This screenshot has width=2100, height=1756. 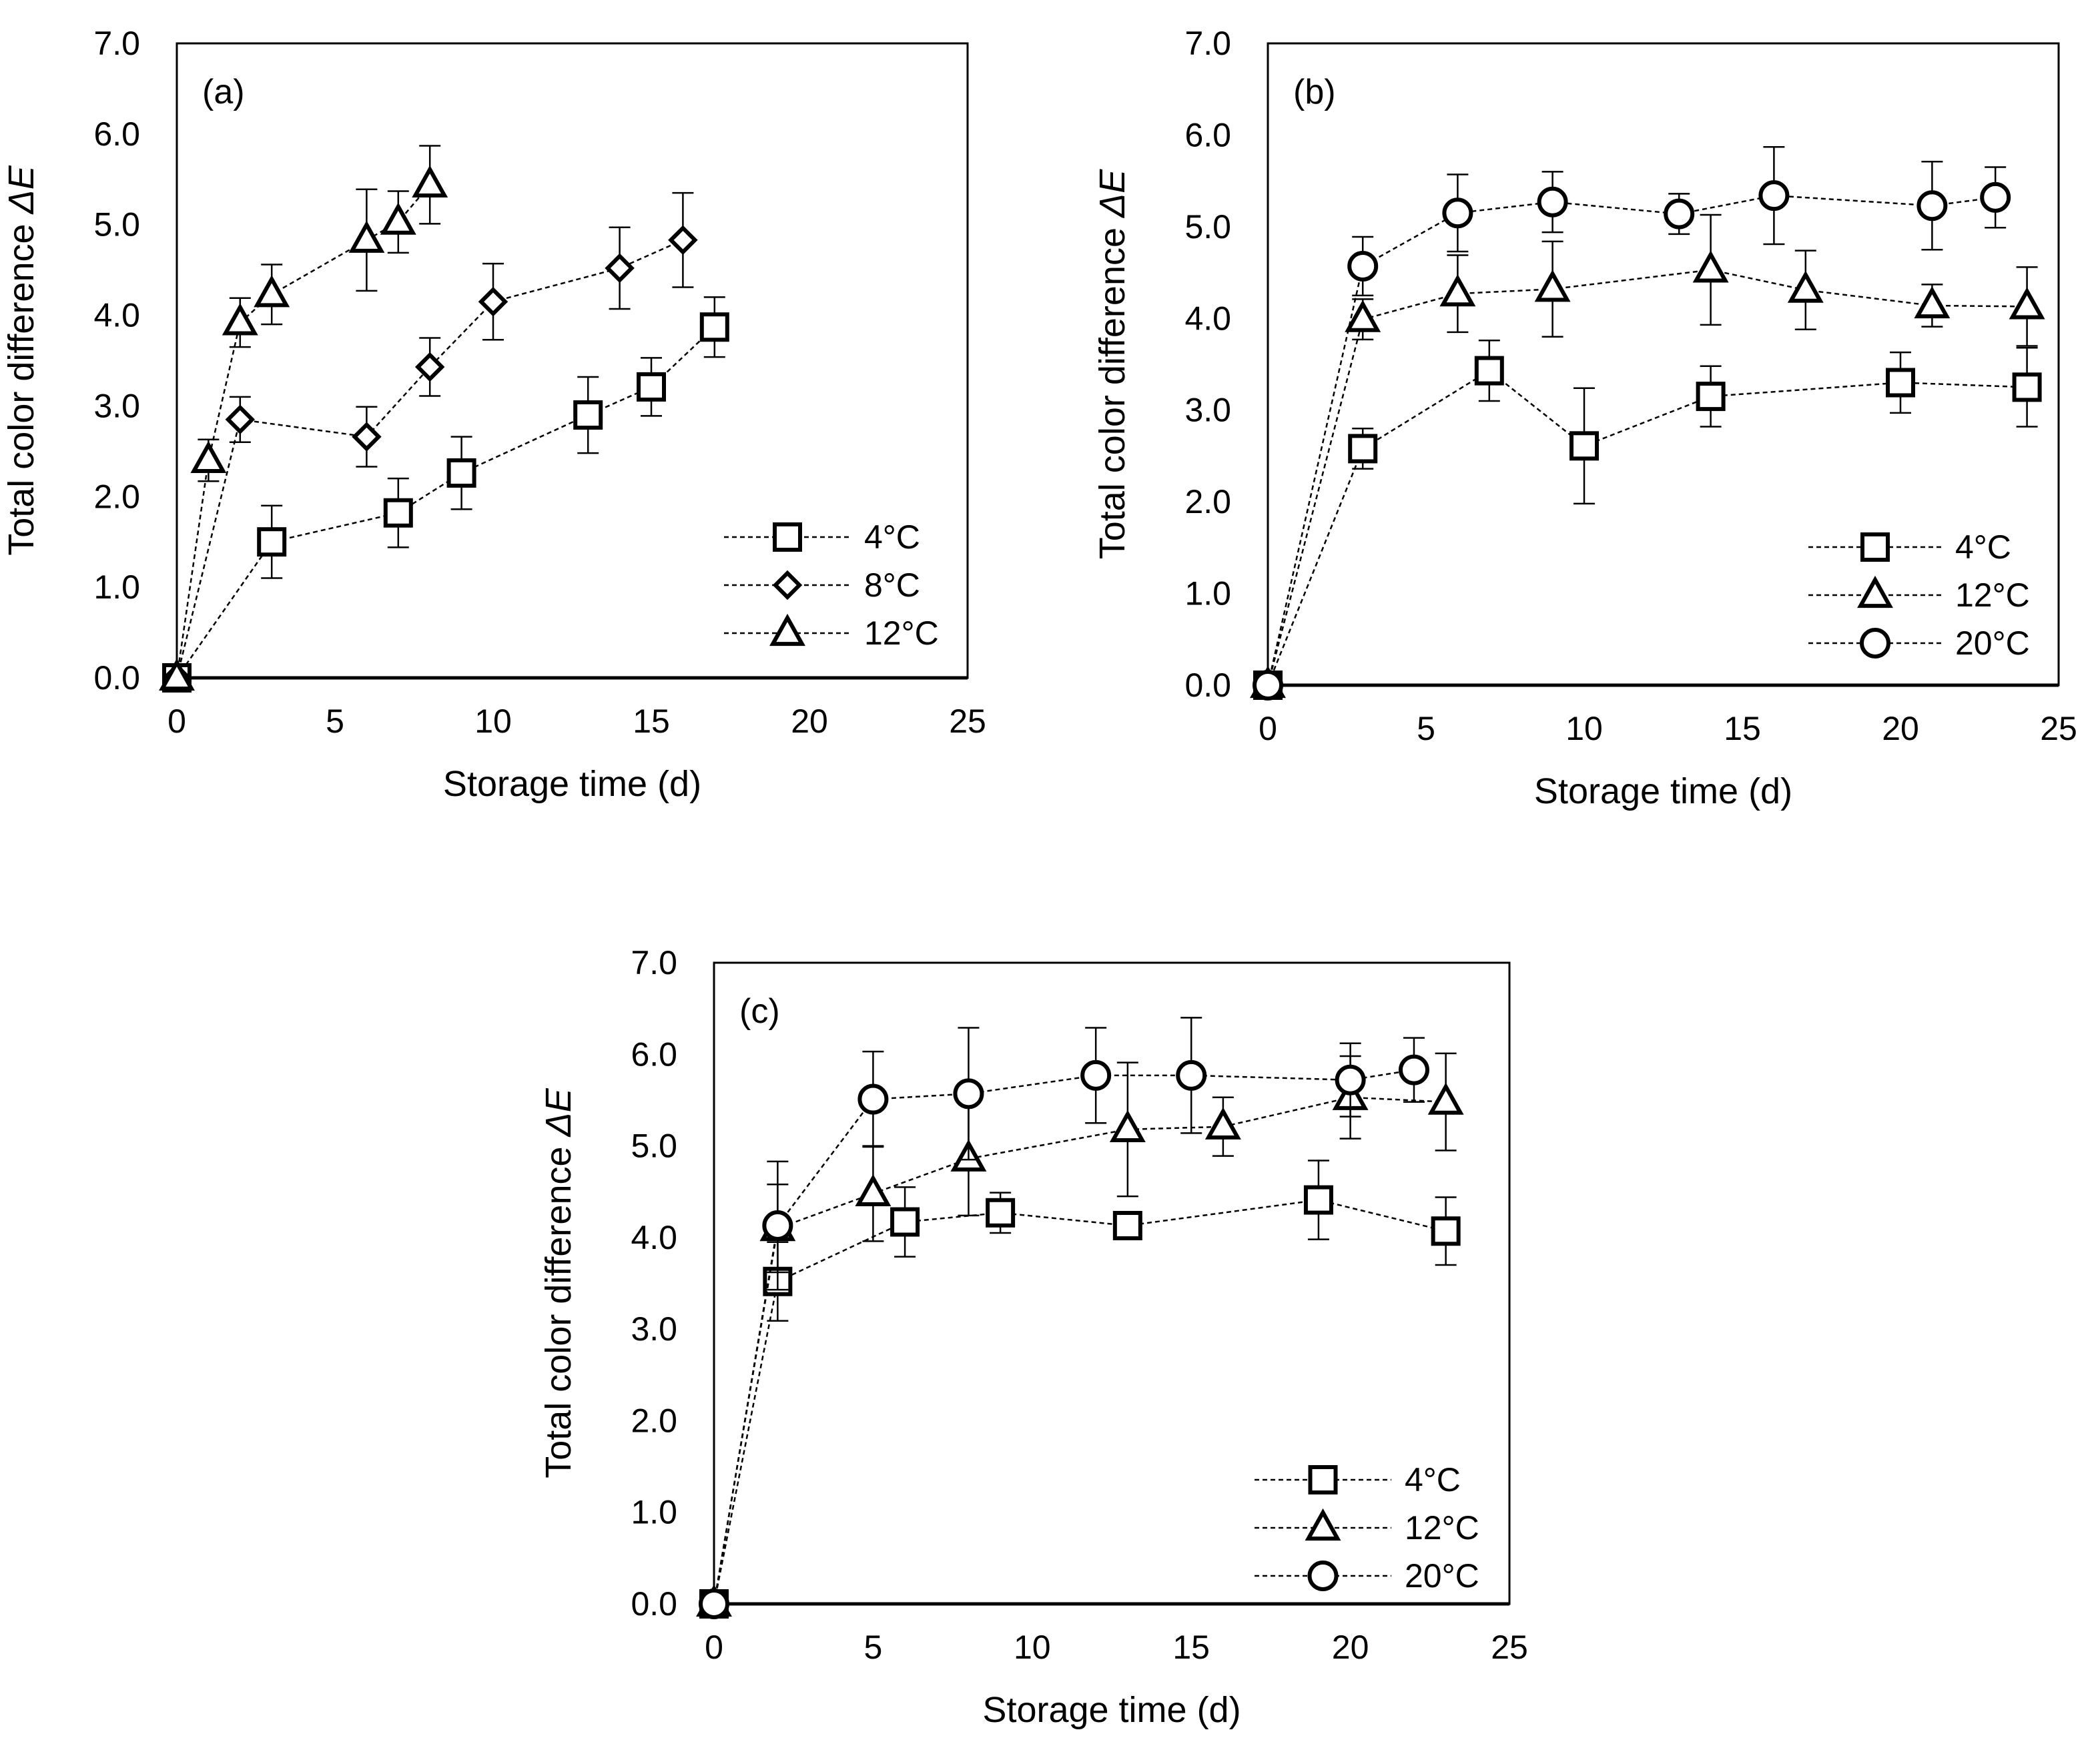 What do you see at coordinates (223, 92) in the screenshot?
I see `panel-label: (a)` at bounding box center [223, 92].